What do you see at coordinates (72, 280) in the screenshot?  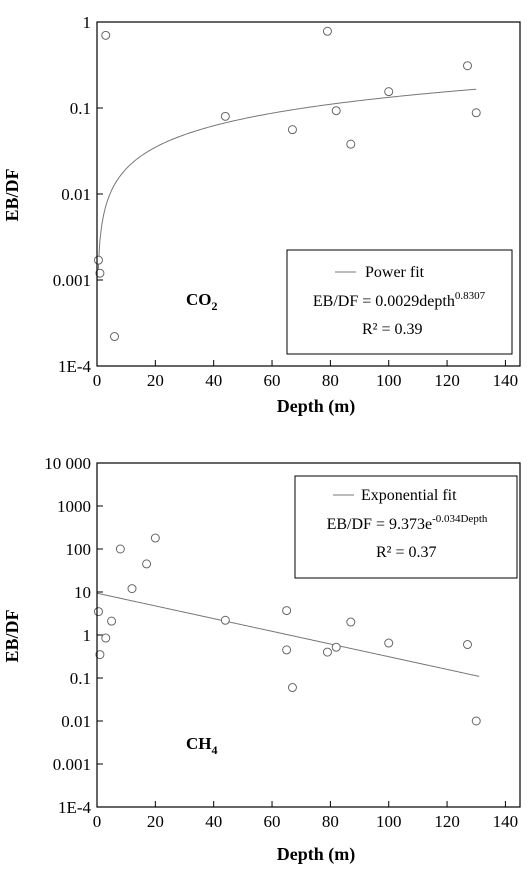 I see `co2-y-tick-label: 0.001` at bounding box center [72, 280].